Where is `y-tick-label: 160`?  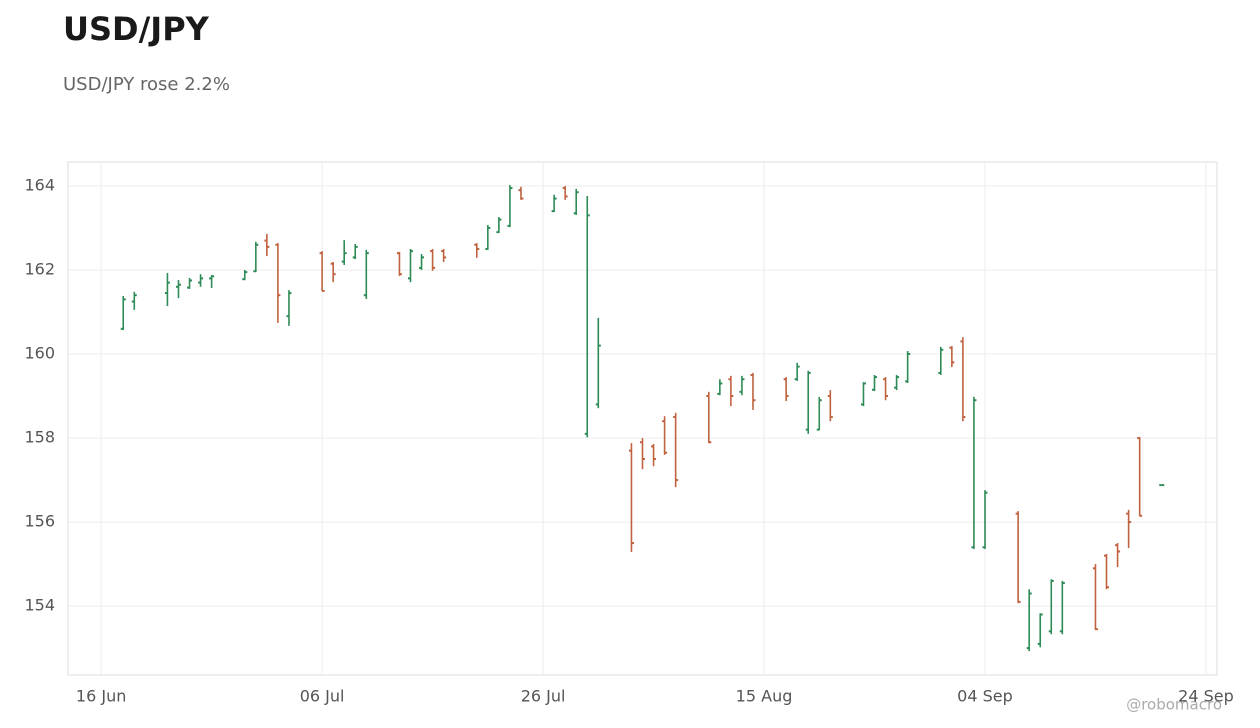
y-tick-label: 160 is located at coordinates (39, 353).